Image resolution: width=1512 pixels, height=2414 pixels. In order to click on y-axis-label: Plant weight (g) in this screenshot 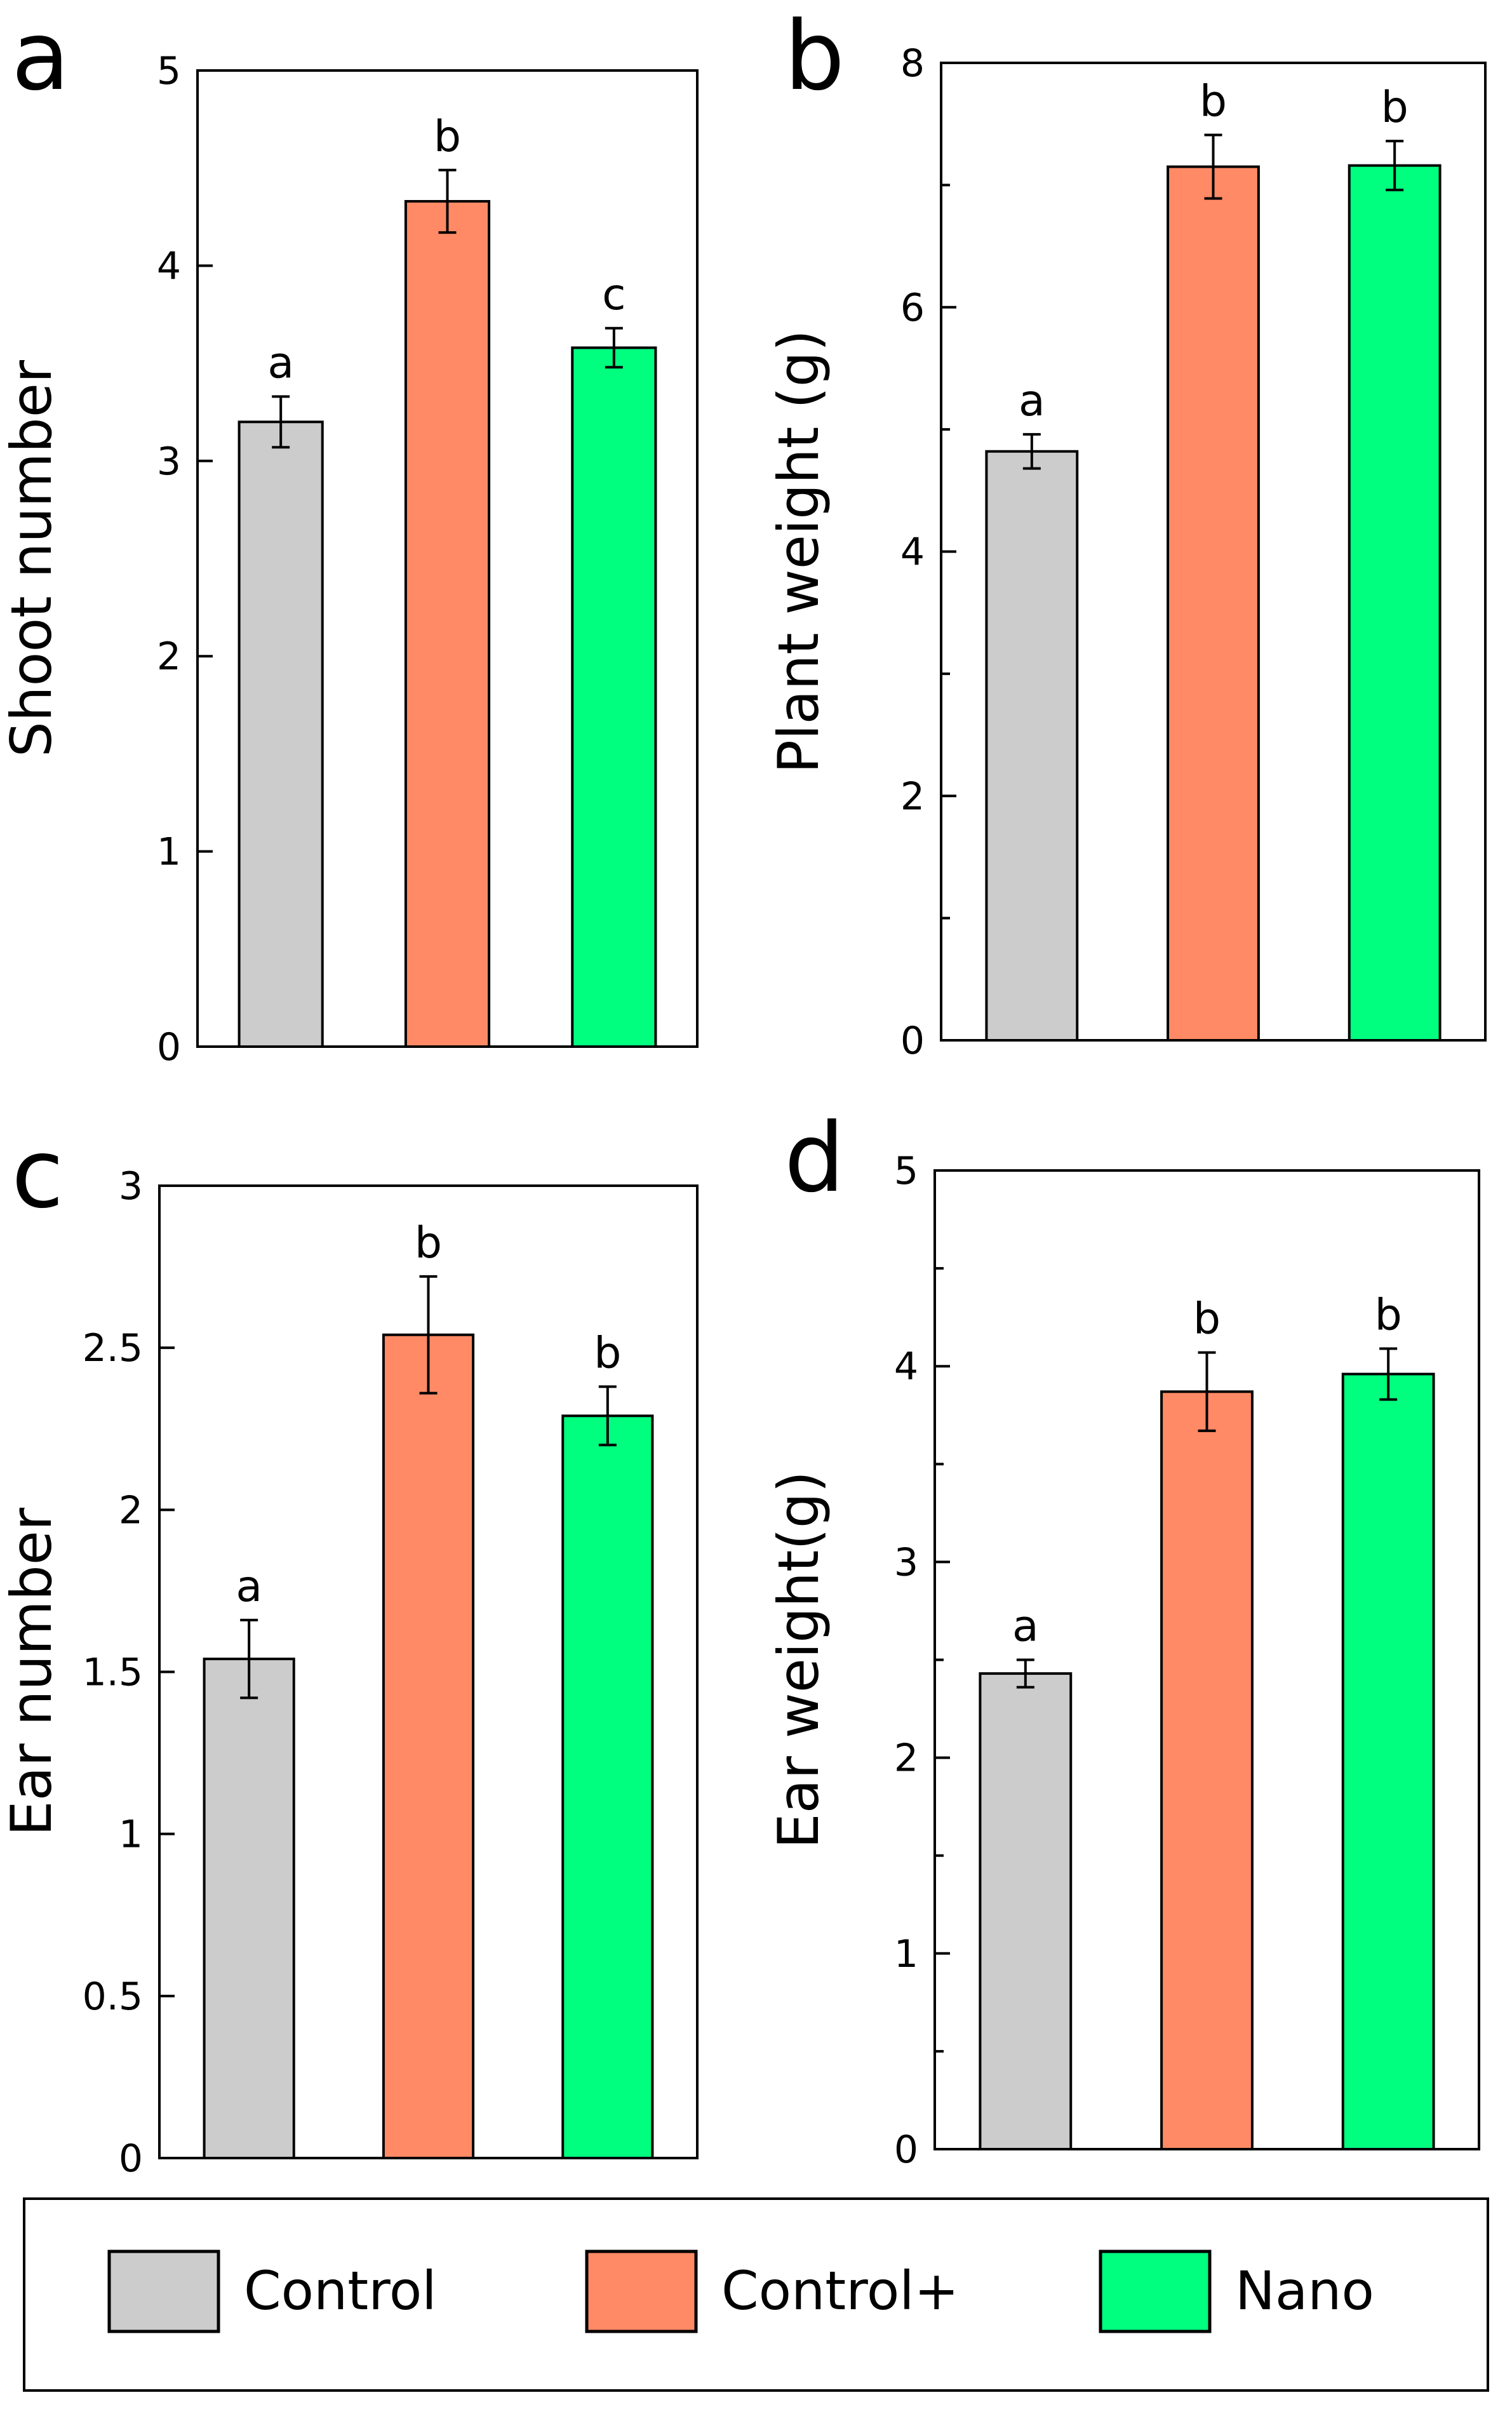, I will do `click(798, 552)`.